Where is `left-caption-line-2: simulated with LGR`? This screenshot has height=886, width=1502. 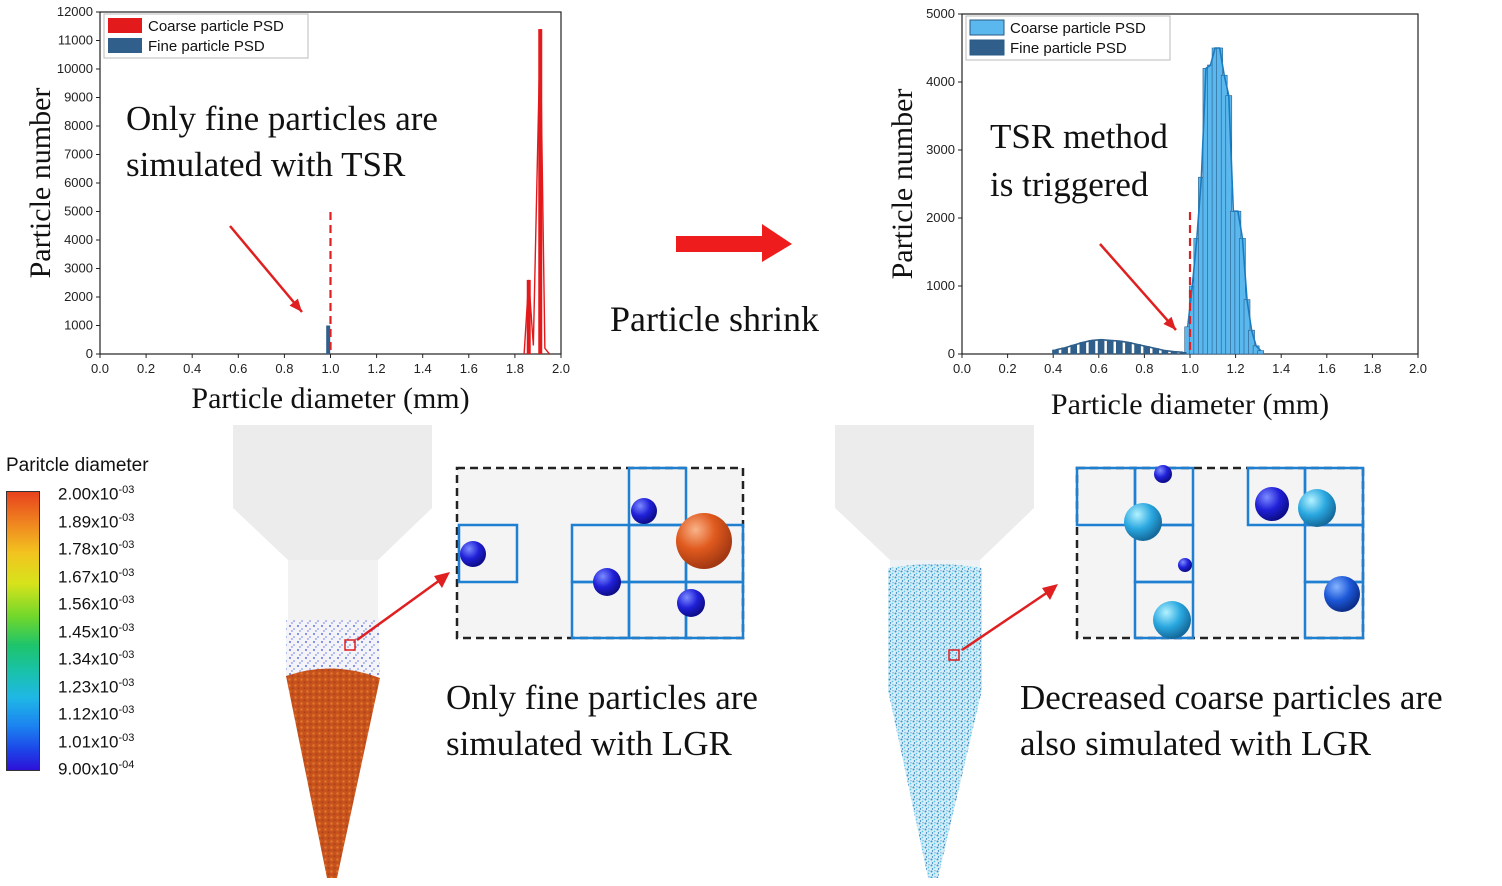
left-caption-line-2: simulated with LGR is located at coordinates (589, 743).